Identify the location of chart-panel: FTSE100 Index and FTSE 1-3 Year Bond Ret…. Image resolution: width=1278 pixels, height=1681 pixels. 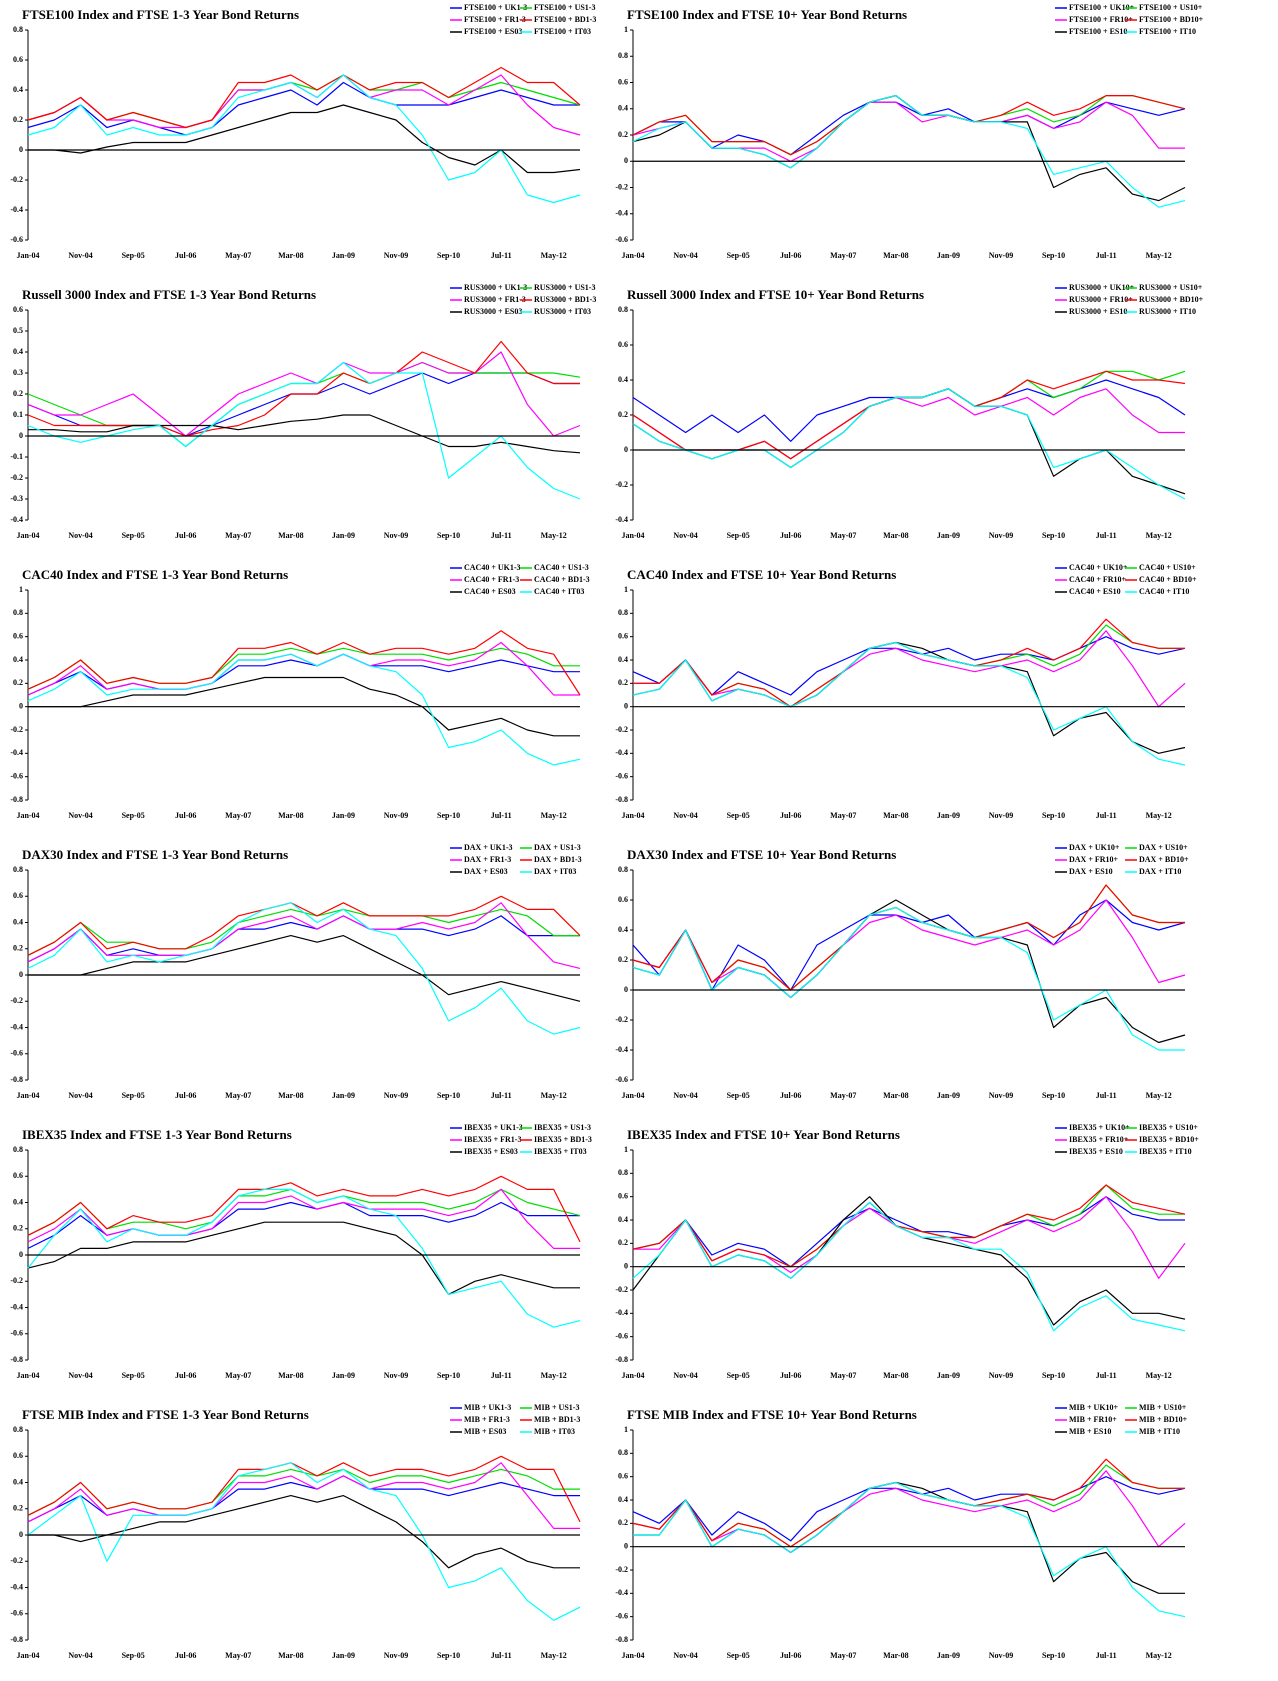
(303, 131).